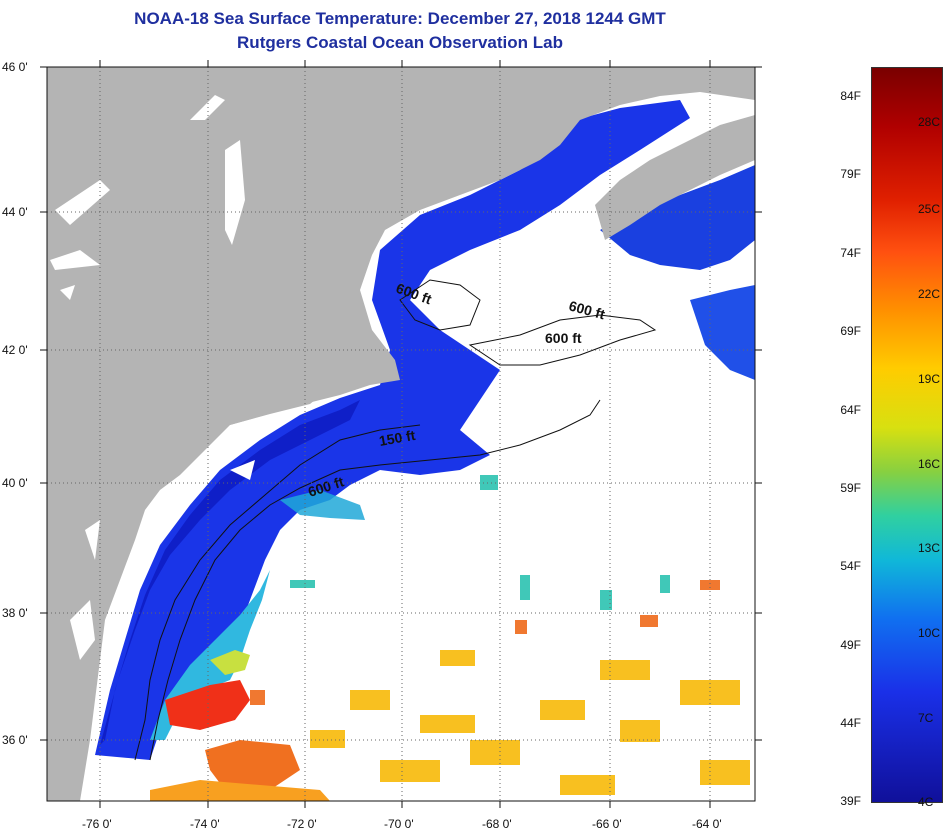  Describe the element at coordinates (15, 67) in the screenshot. I see `lat-label-46: 46 0'` at that location.